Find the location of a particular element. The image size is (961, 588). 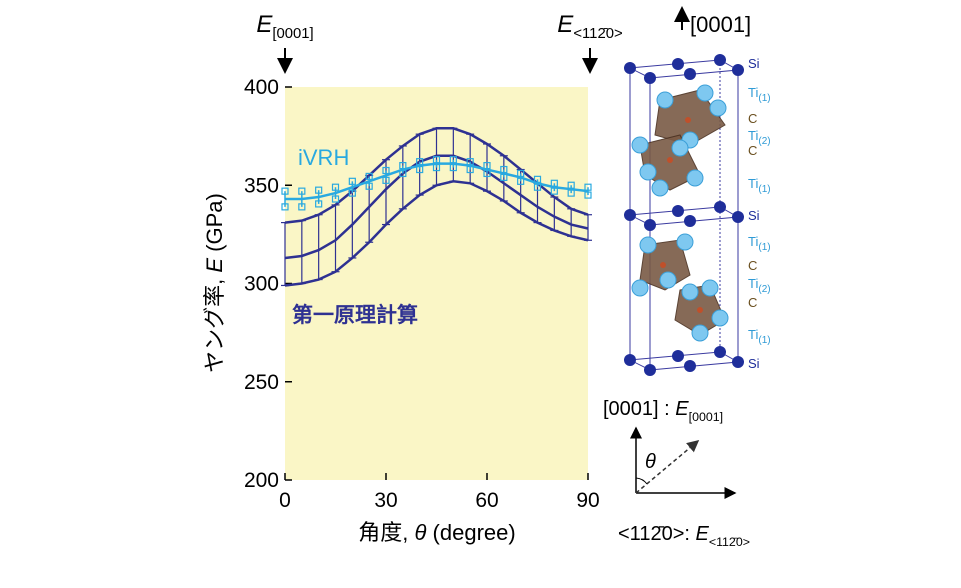

label-part: (GPa) is located at coordinates (214, 225).